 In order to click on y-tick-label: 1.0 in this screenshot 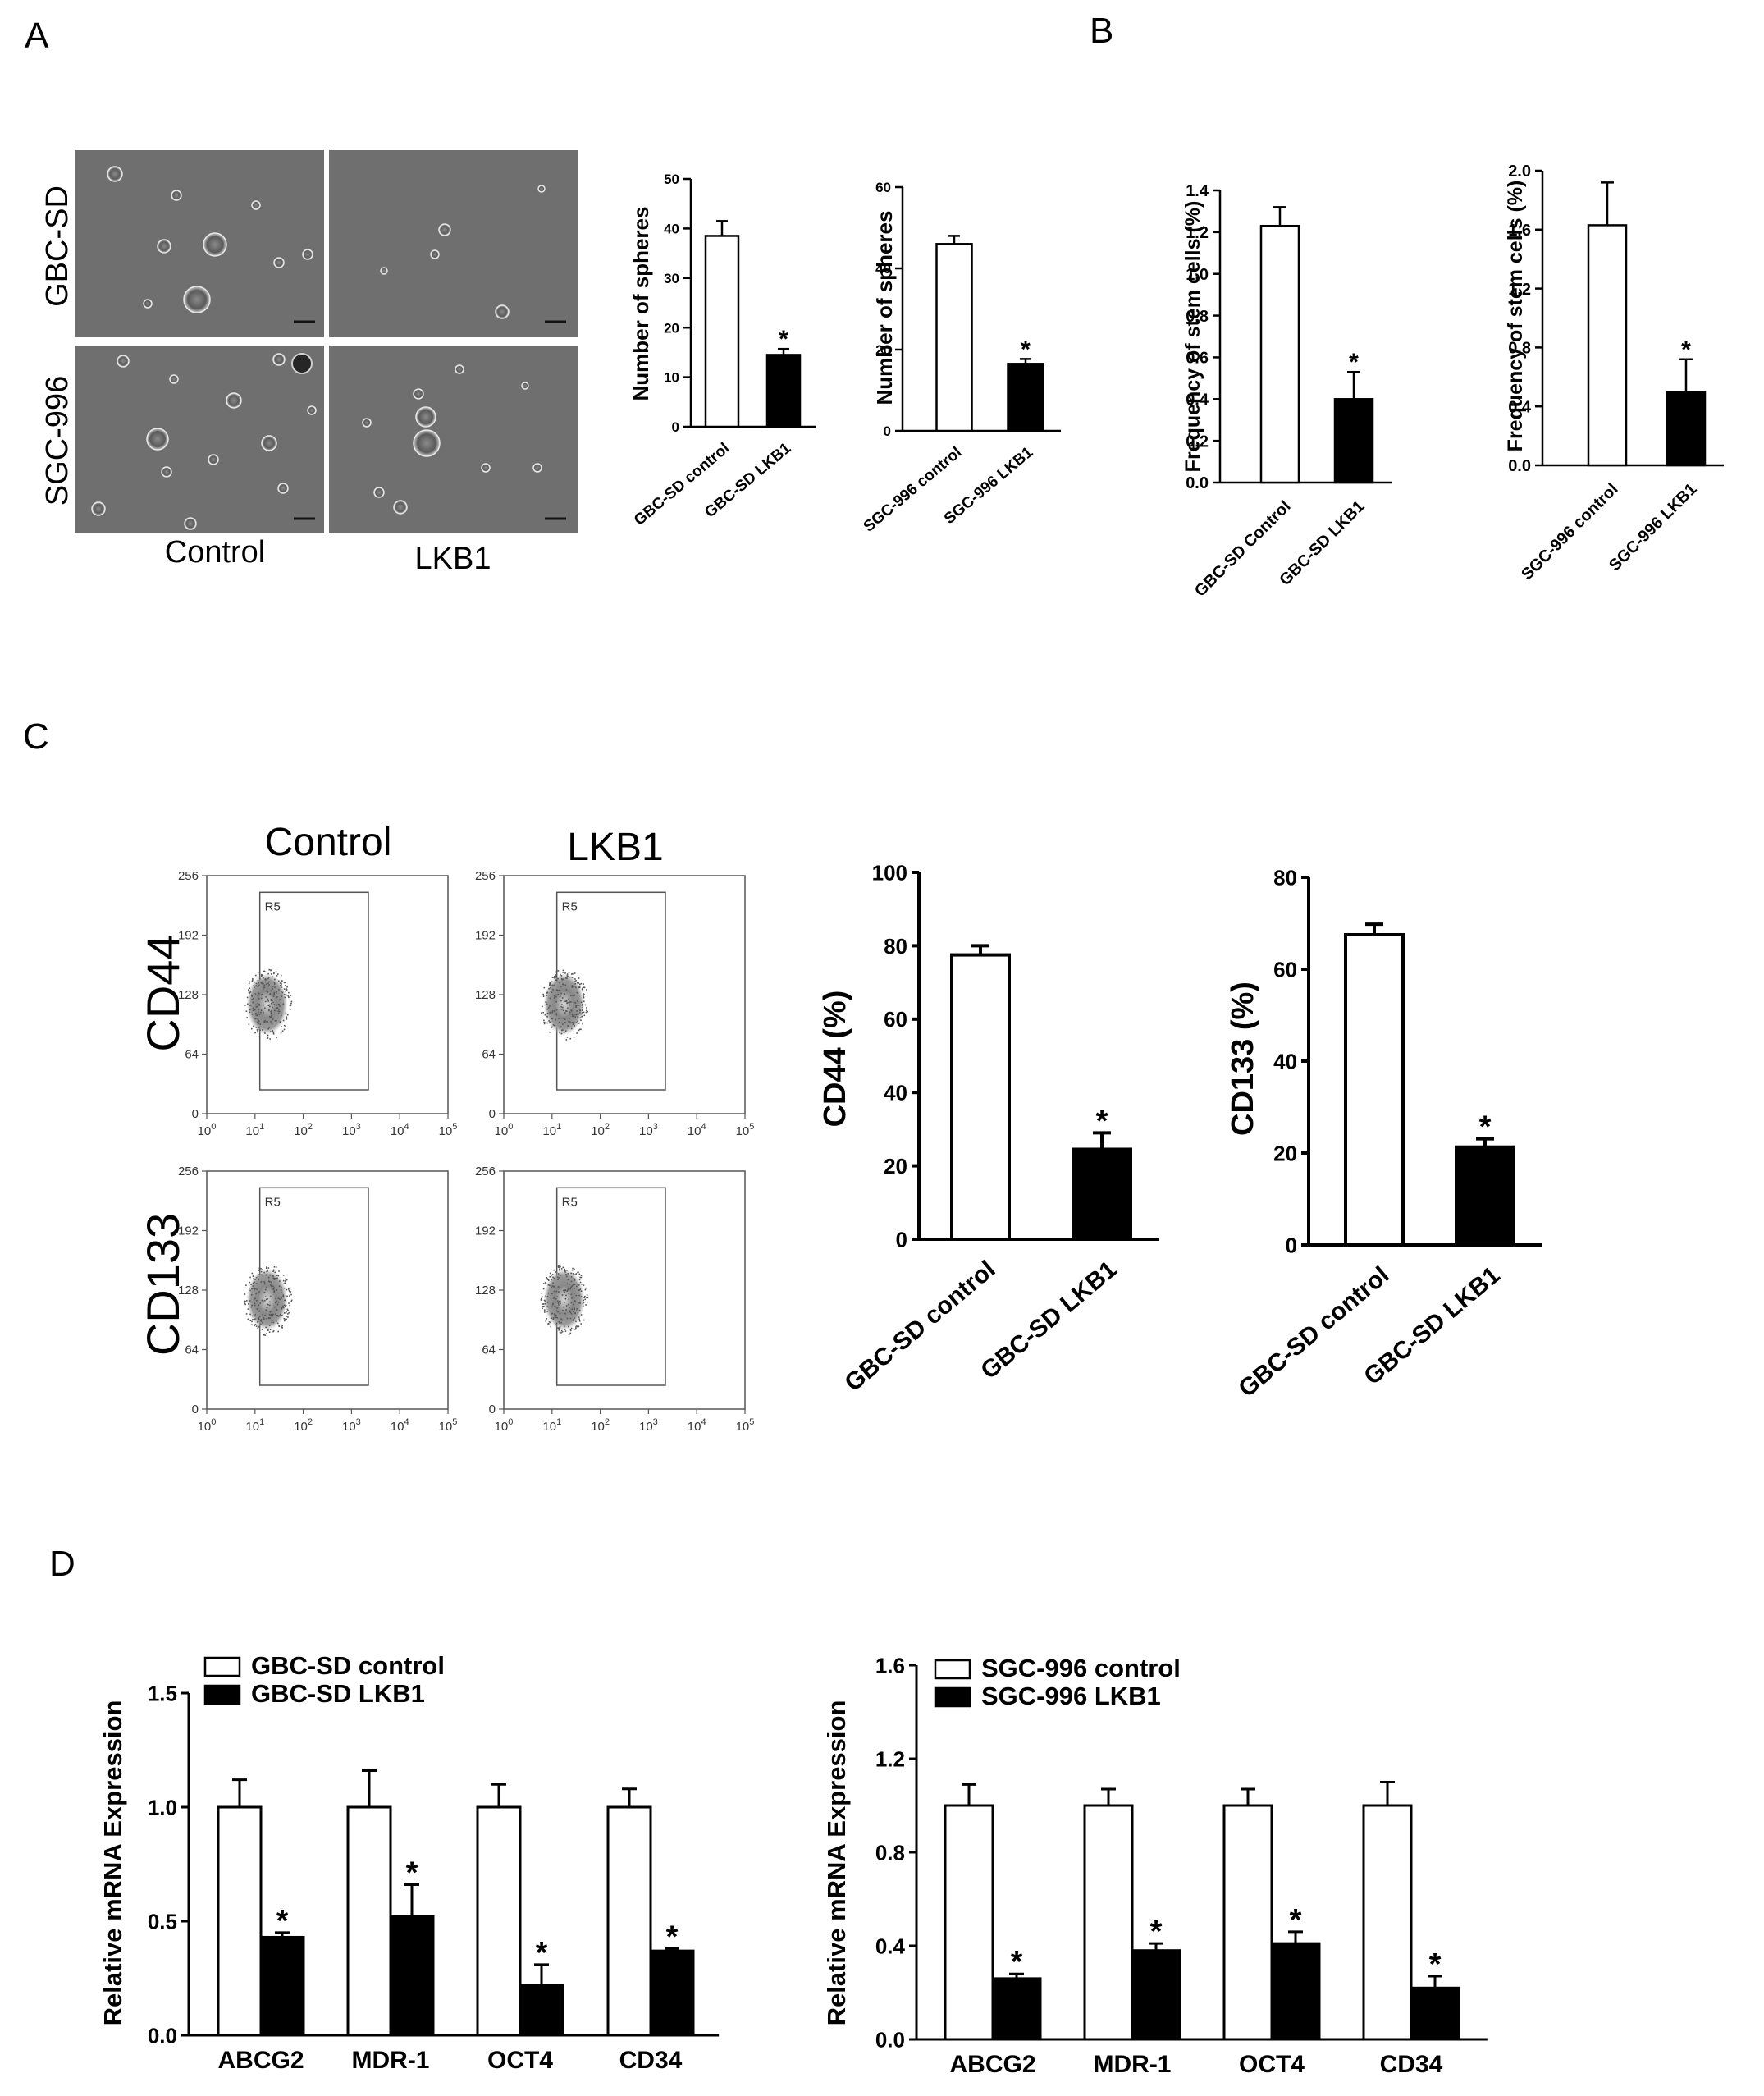, I will do `click(1197, 275)`.